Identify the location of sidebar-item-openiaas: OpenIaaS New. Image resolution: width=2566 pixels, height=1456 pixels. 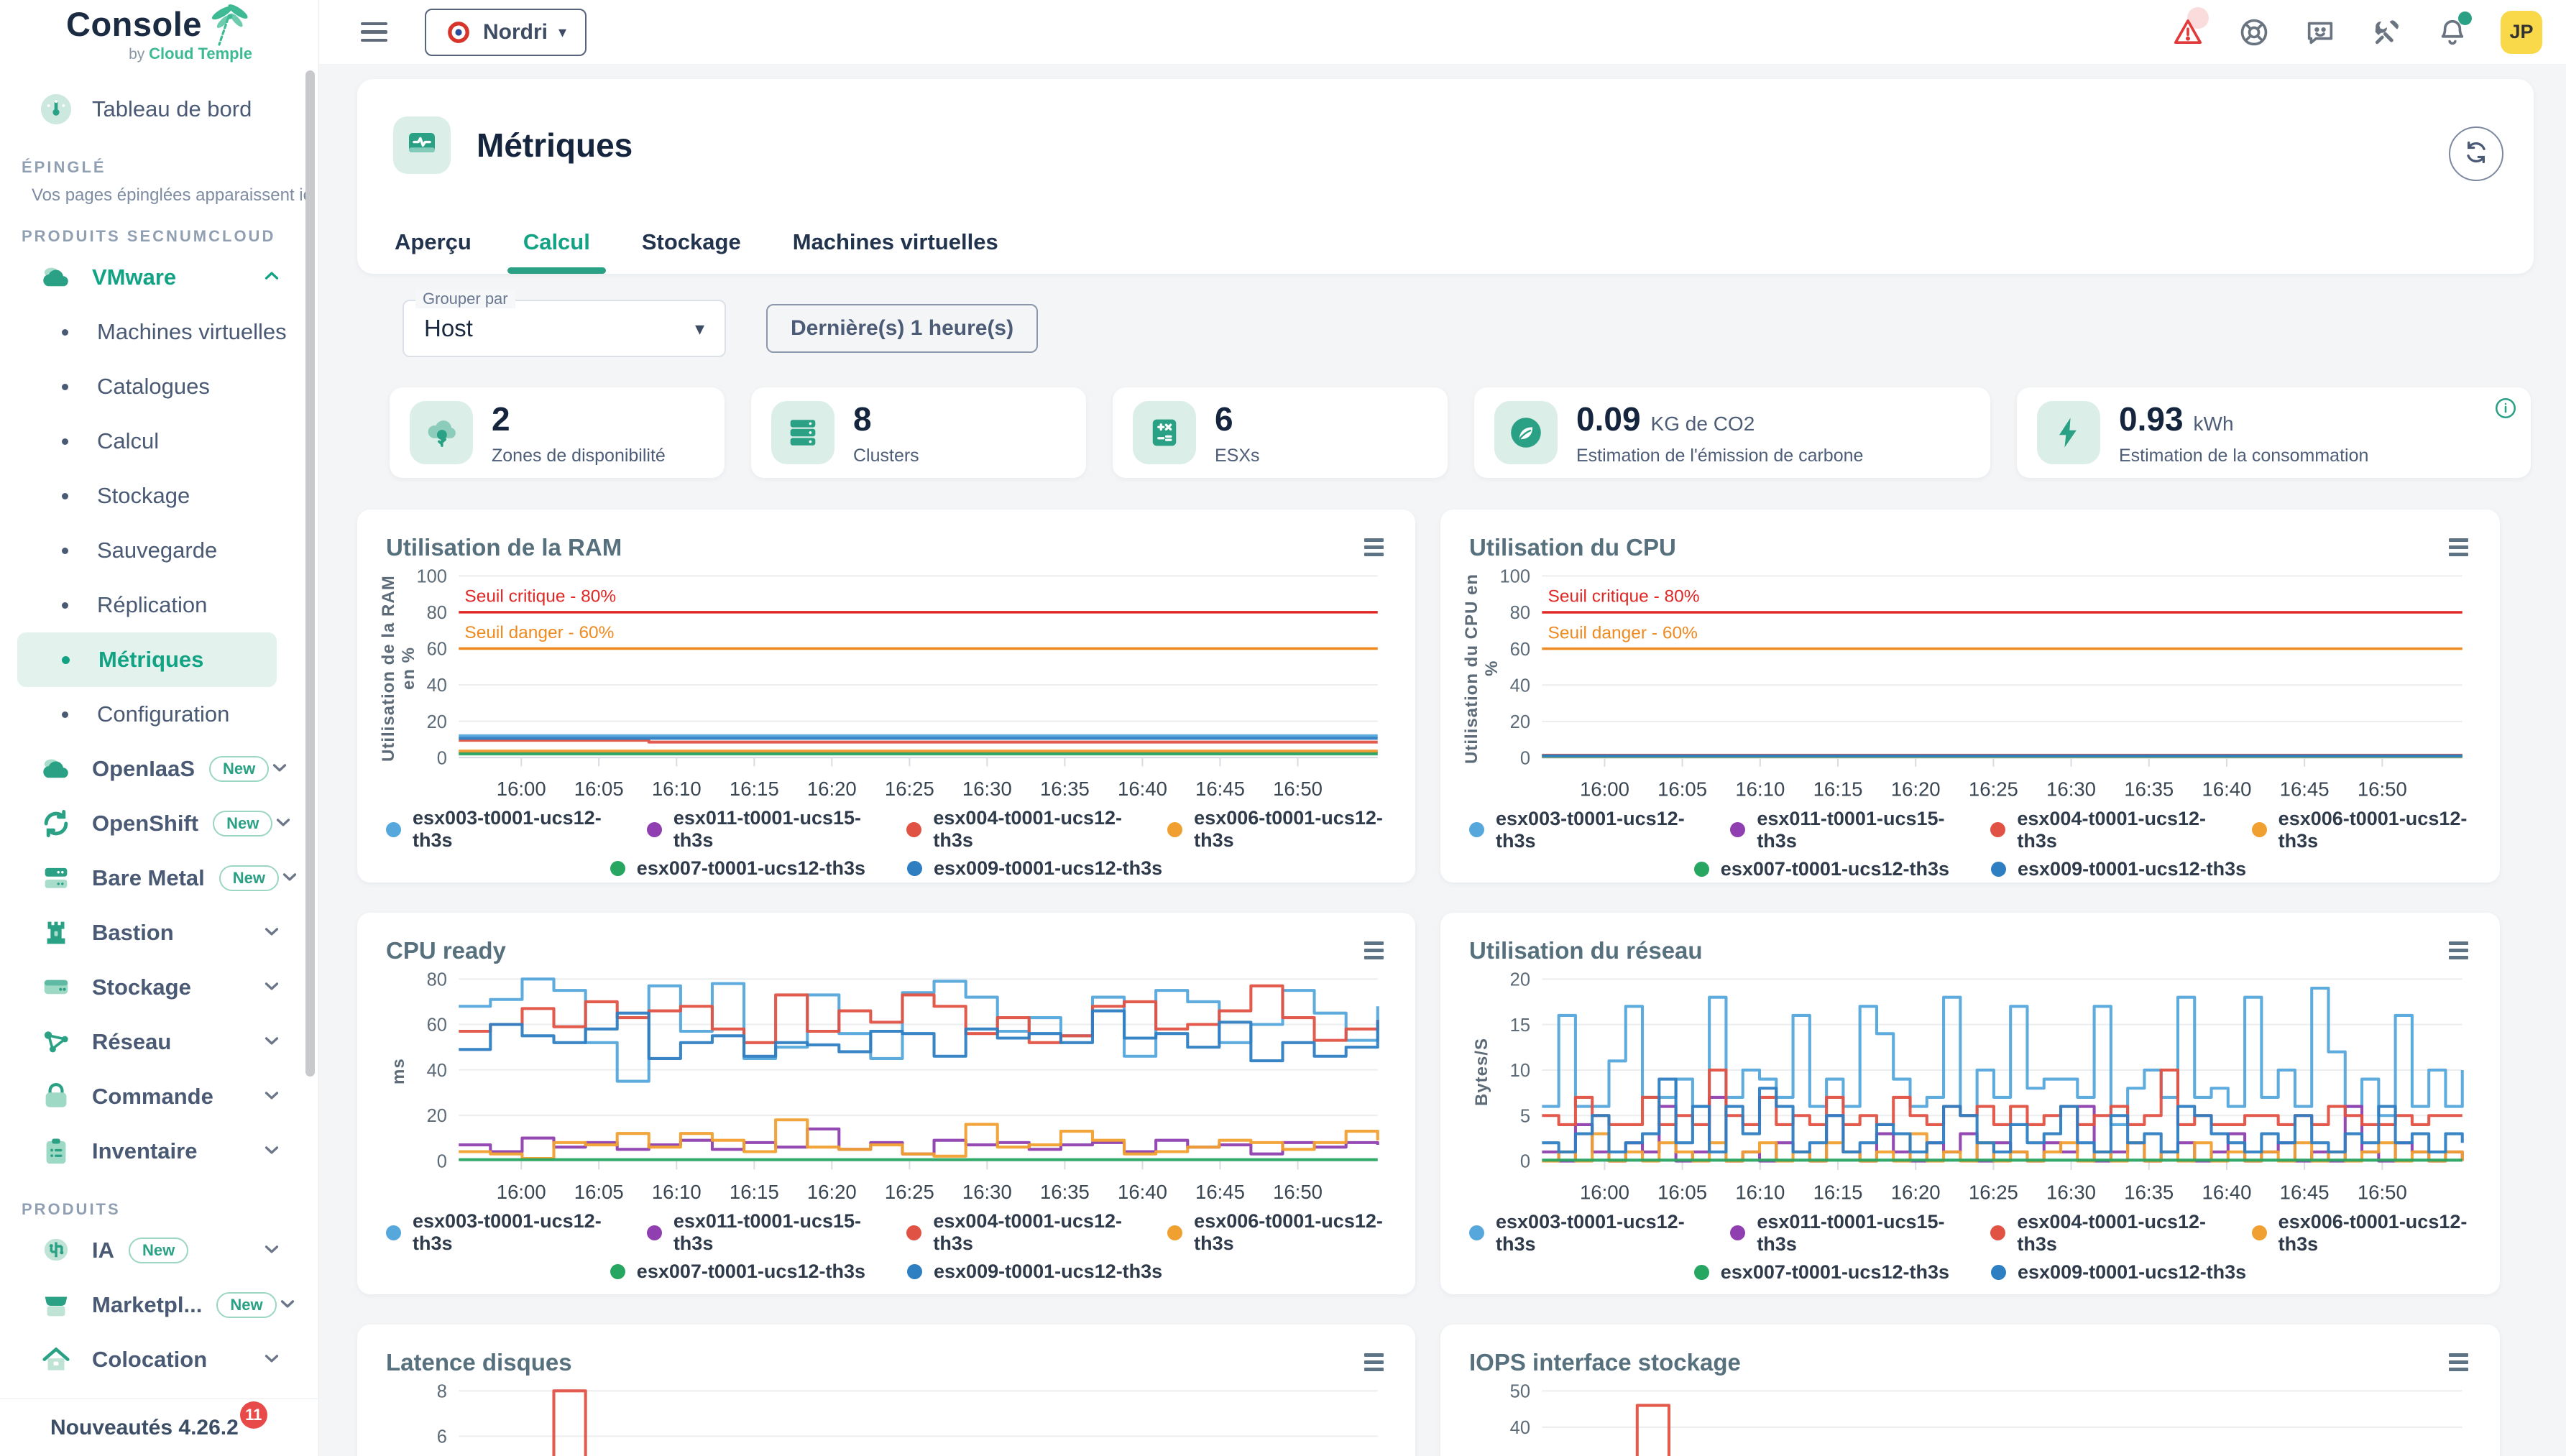
(159, 769).